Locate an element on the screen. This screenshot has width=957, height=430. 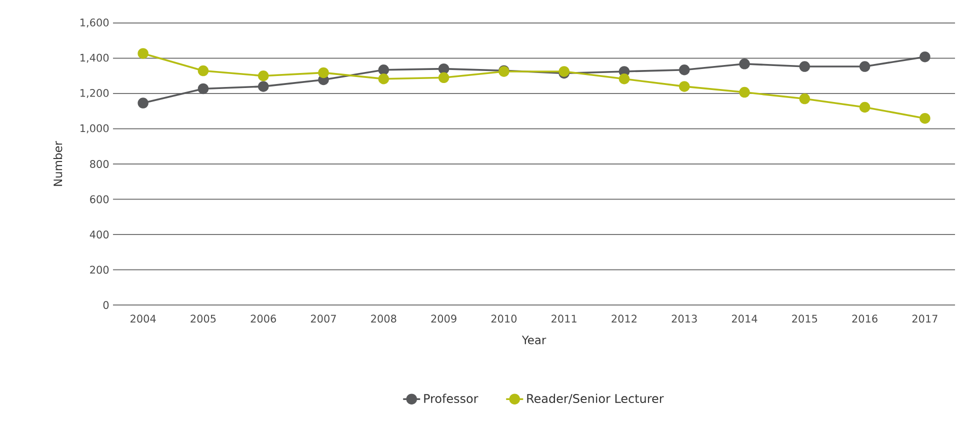
y-tick-label: 1,200 is located at coordinates (94, 93).